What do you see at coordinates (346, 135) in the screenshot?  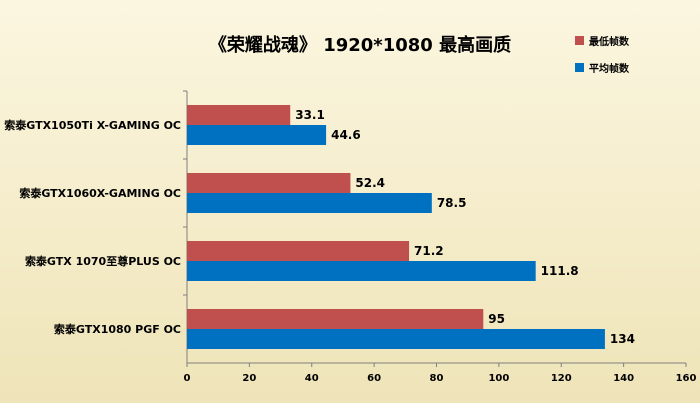 I see `bar-value-label: 44.6` at bounding box center [346, 135].